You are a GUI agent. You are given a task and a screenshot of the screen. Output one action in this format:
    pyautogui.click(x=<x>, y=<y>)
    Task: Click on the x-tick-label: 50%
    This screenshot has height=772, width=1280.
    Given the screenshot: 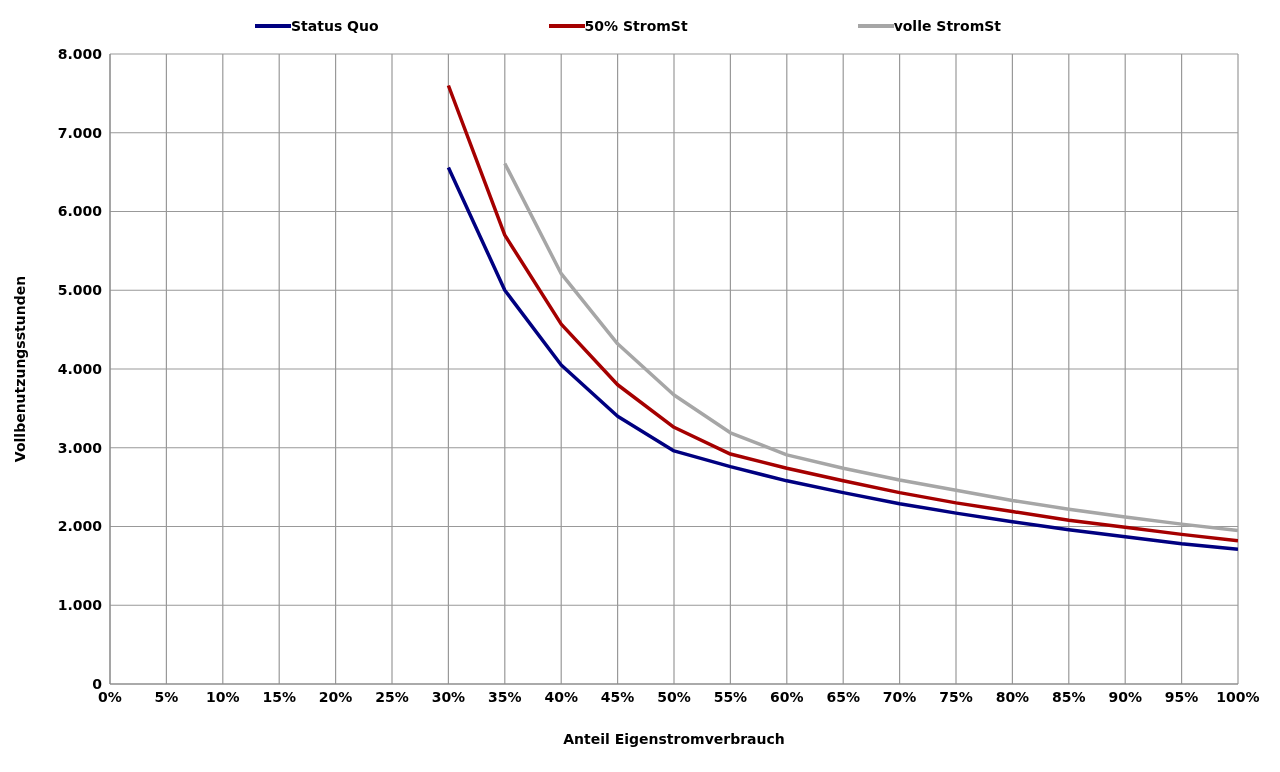 What is the action you would take?
    pyautogui.click(x=674, y=696)
    